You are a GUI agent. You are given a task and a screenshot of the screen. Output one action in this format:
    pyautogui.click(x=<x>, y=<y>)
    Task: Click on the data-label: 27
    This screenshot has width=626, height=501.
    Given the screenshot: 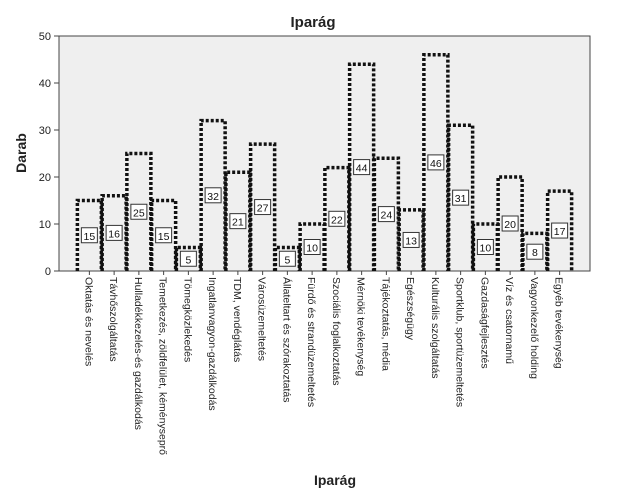 What is the action you would take?
    pyautogui.click(x=263, y=209)
    